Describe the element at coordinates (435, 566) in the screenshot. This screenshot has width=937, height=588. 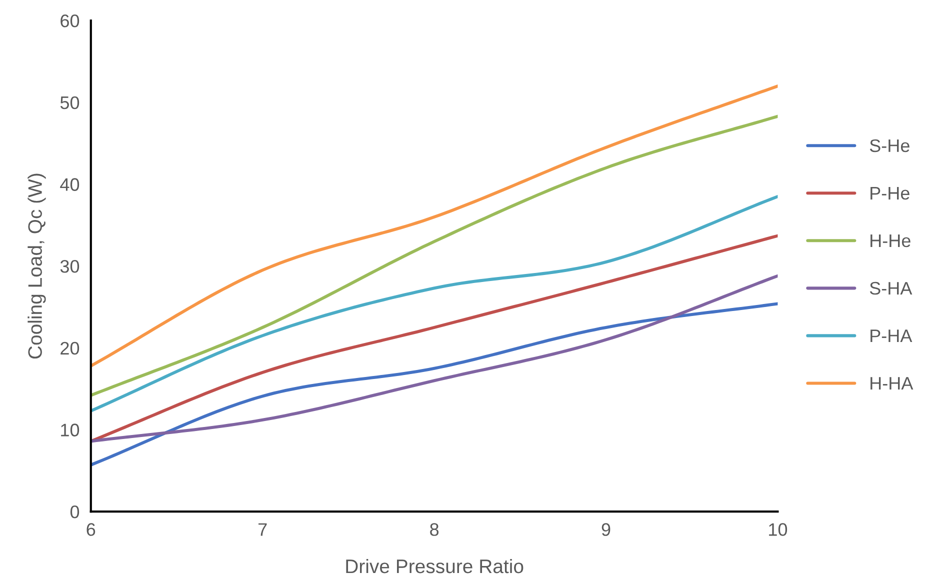
I see `x-axis-title: Drive Pressure Ratio` at that location.